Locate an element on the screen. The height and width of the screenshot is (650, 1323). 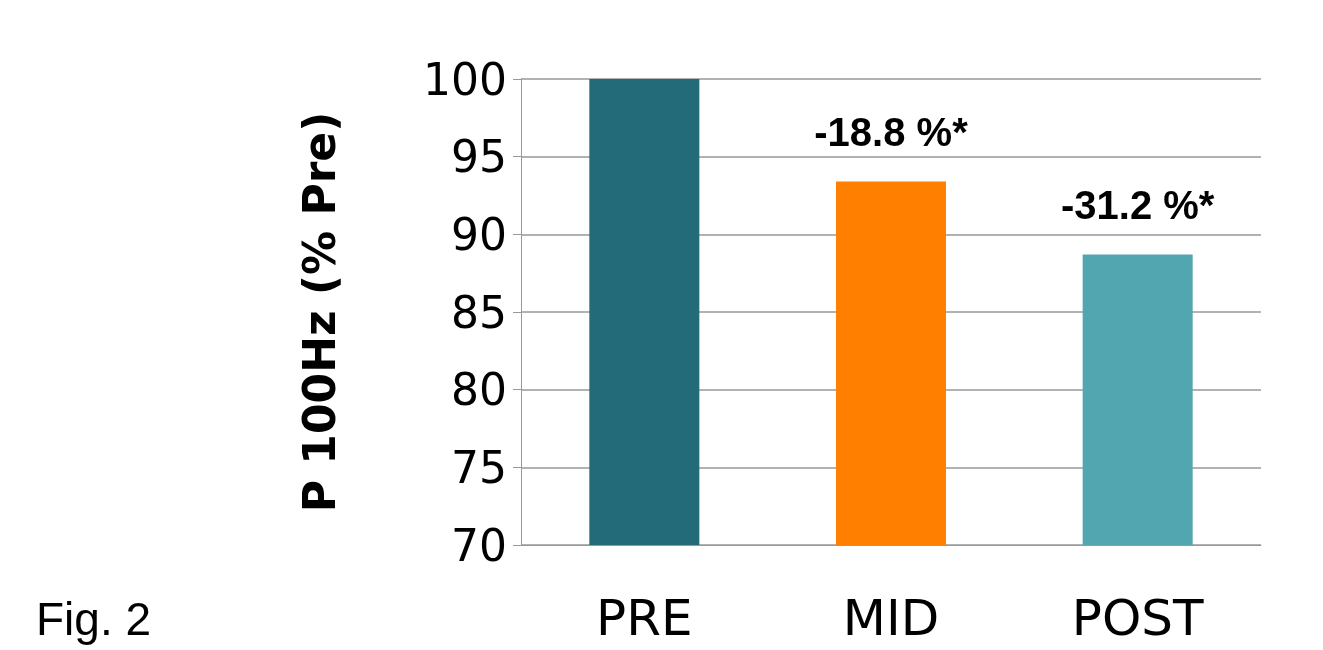
caption: Fig. 2 is located at coordinates (94, 619).